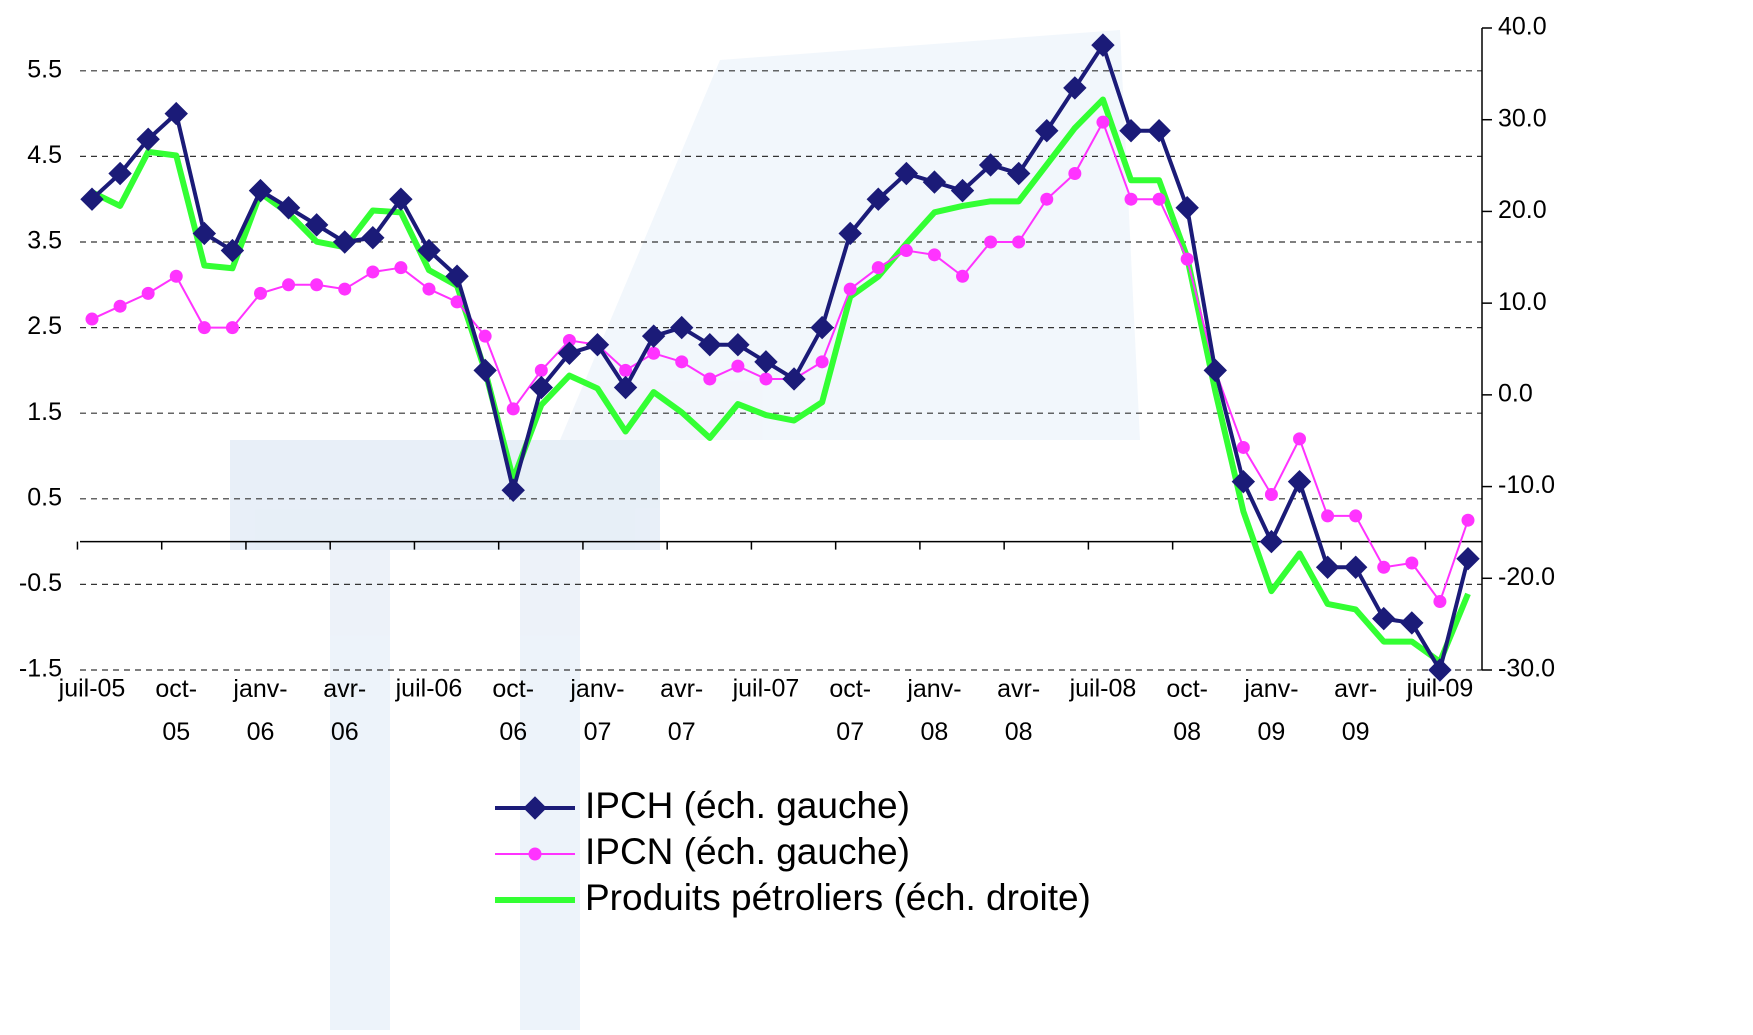  I want to click on y-tick-label: 1.5, so click(44, 412).